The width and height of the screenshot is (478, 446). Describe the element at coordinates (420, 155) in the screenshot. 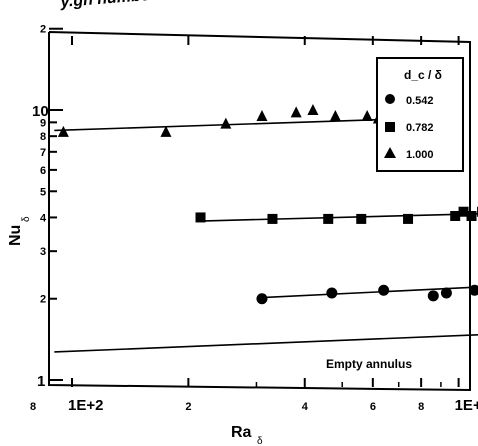

I see `legend-entry-1000: 1.000` at that location.